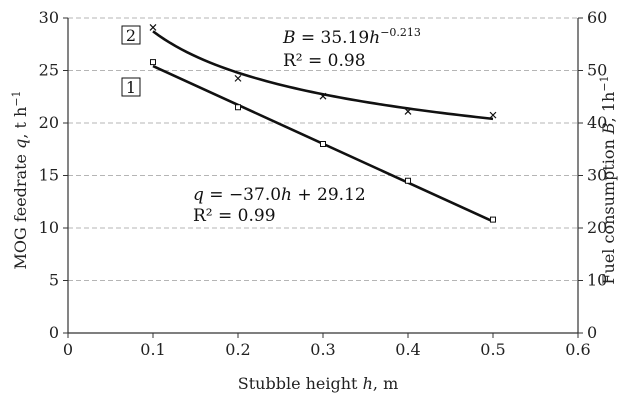  What do you see at coordinates (608, 179) in the screenshot?
I see `right-y-axis-label: Fuel consumption B, 1h−1` at bounding box center [608, 179].